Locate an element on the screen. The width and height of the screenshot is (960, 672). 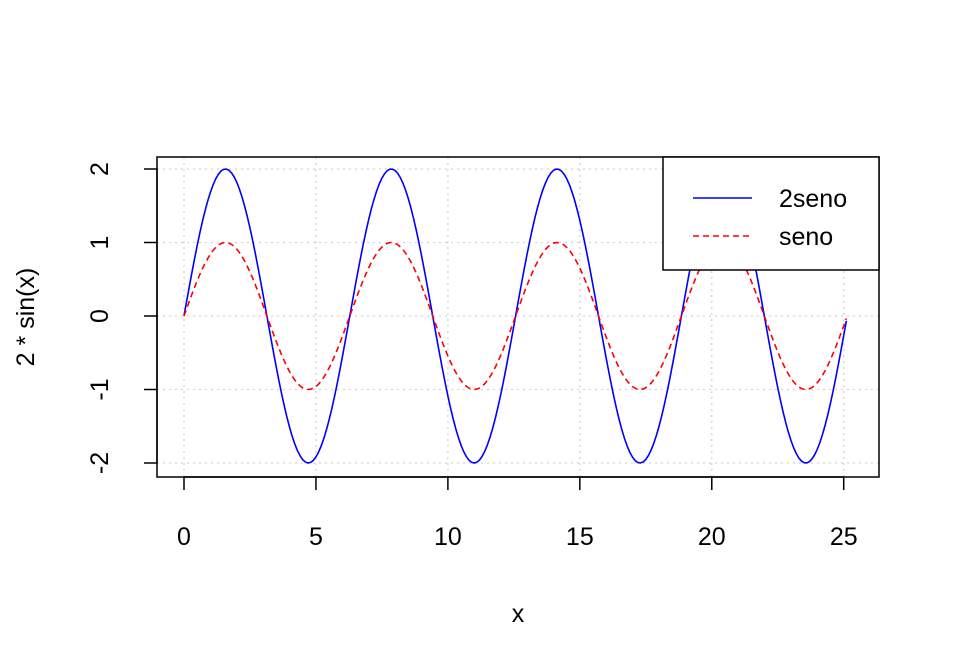
x-tick-label: 5 is located at coordinates (316, 537).